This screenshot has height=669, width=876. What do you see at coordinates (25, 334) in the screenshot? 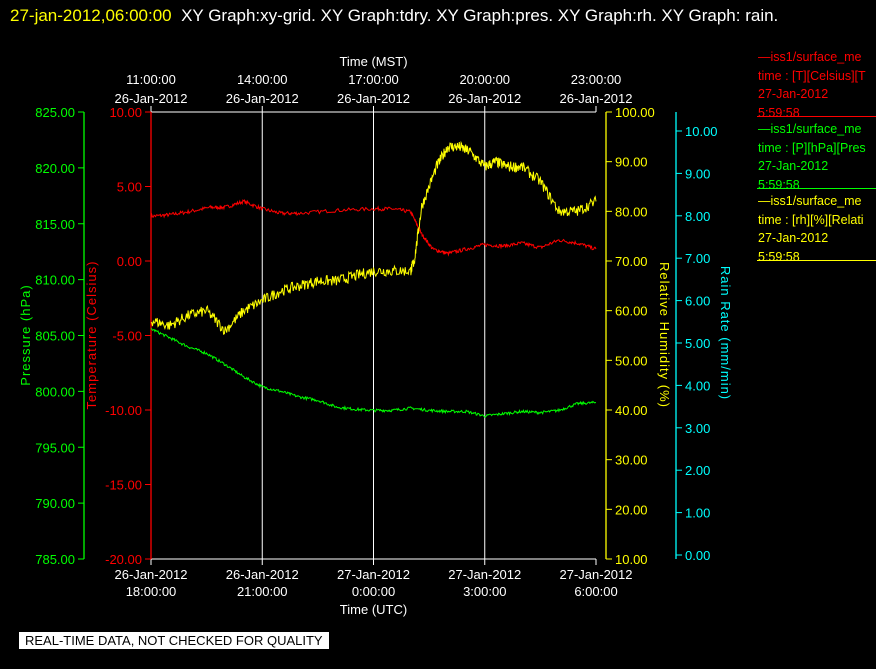
I see `pressure-axis-label: Pressure (hPa)` at bounding box center [25, 334].